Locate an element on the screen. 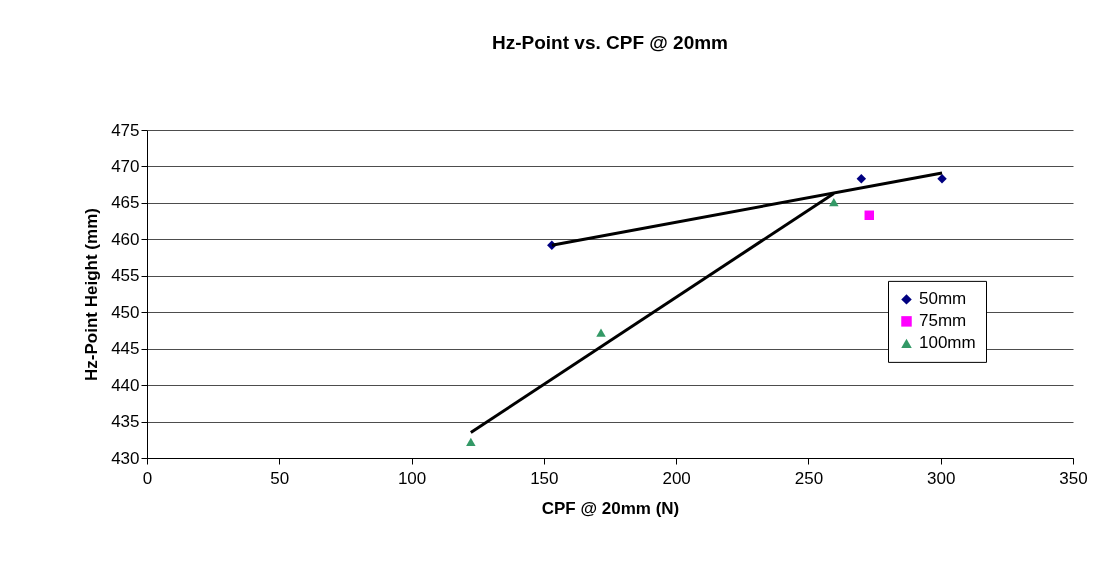 The width and height of the screenshot is (1119, 579). y-tick-label: 455 is located at coordinates (125, 276).